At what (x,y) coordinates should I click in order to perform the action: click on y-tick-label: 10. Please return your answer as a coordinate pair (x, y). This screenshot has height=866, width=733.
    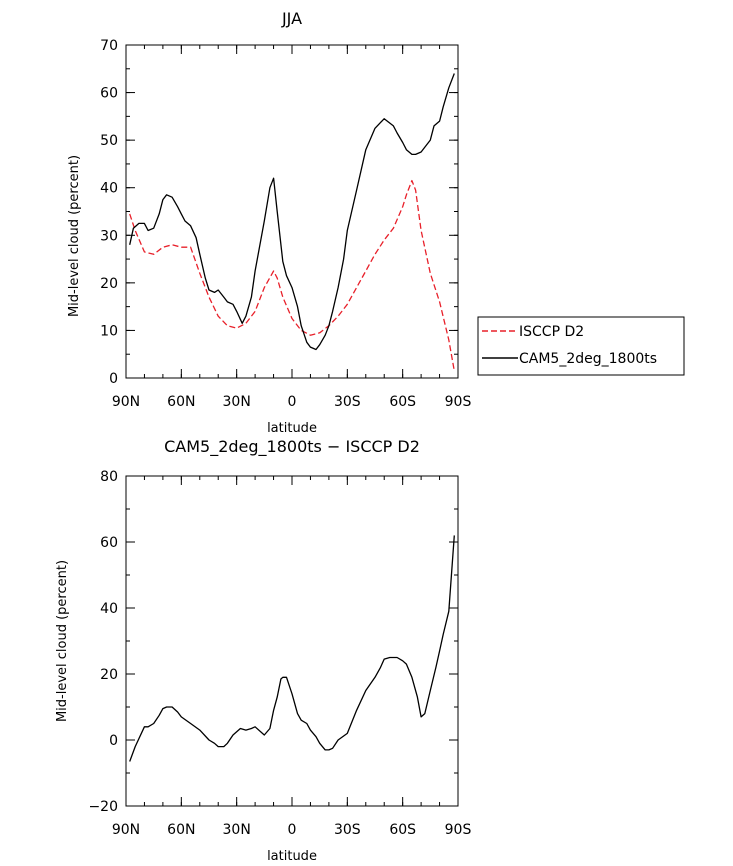
    Looking at the image, I should click on (109, 331).